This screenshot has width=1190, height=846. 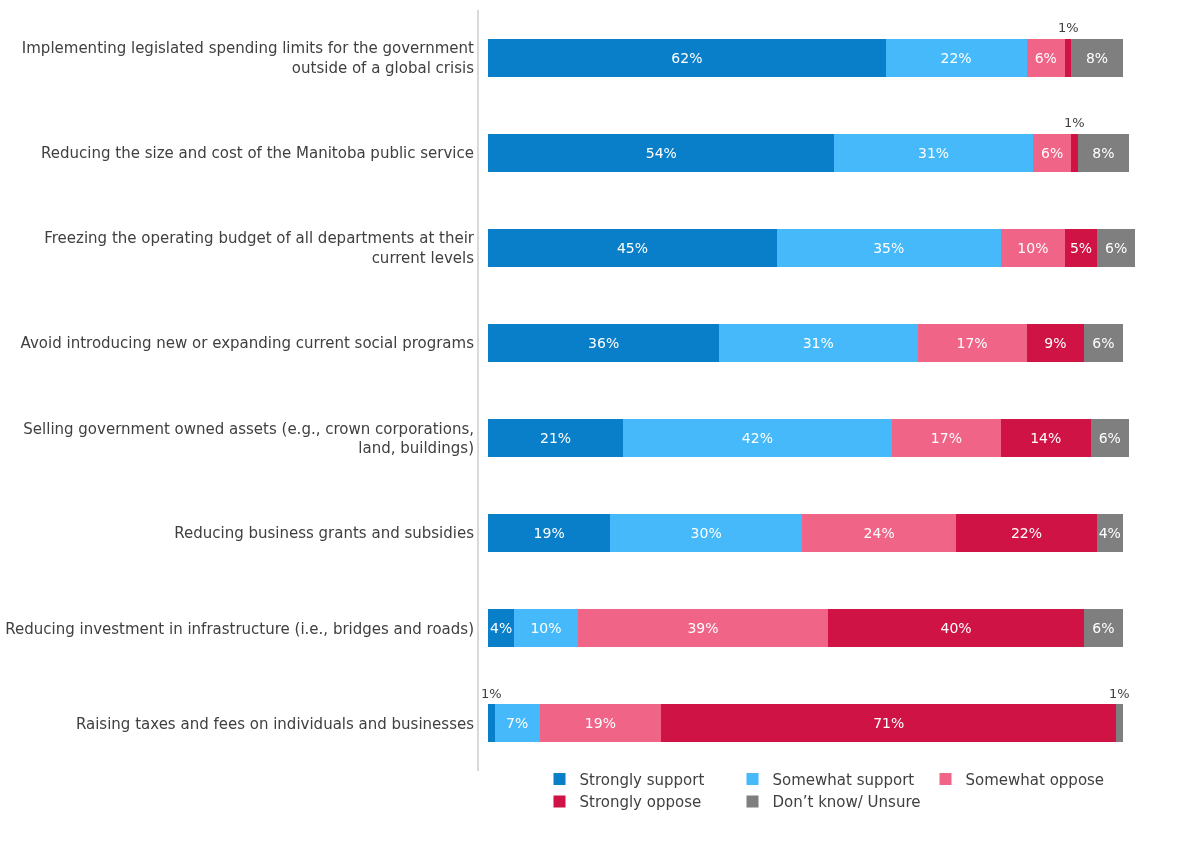 I want to click on data-label: 42%, so click(x=757, y=438).